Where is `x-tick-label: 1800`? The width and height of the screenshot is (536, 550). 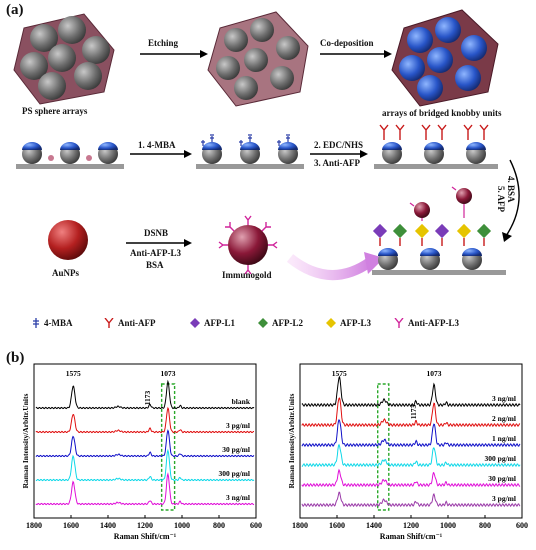
x-tick-label: 1800 is located at coordinates (34, 525).